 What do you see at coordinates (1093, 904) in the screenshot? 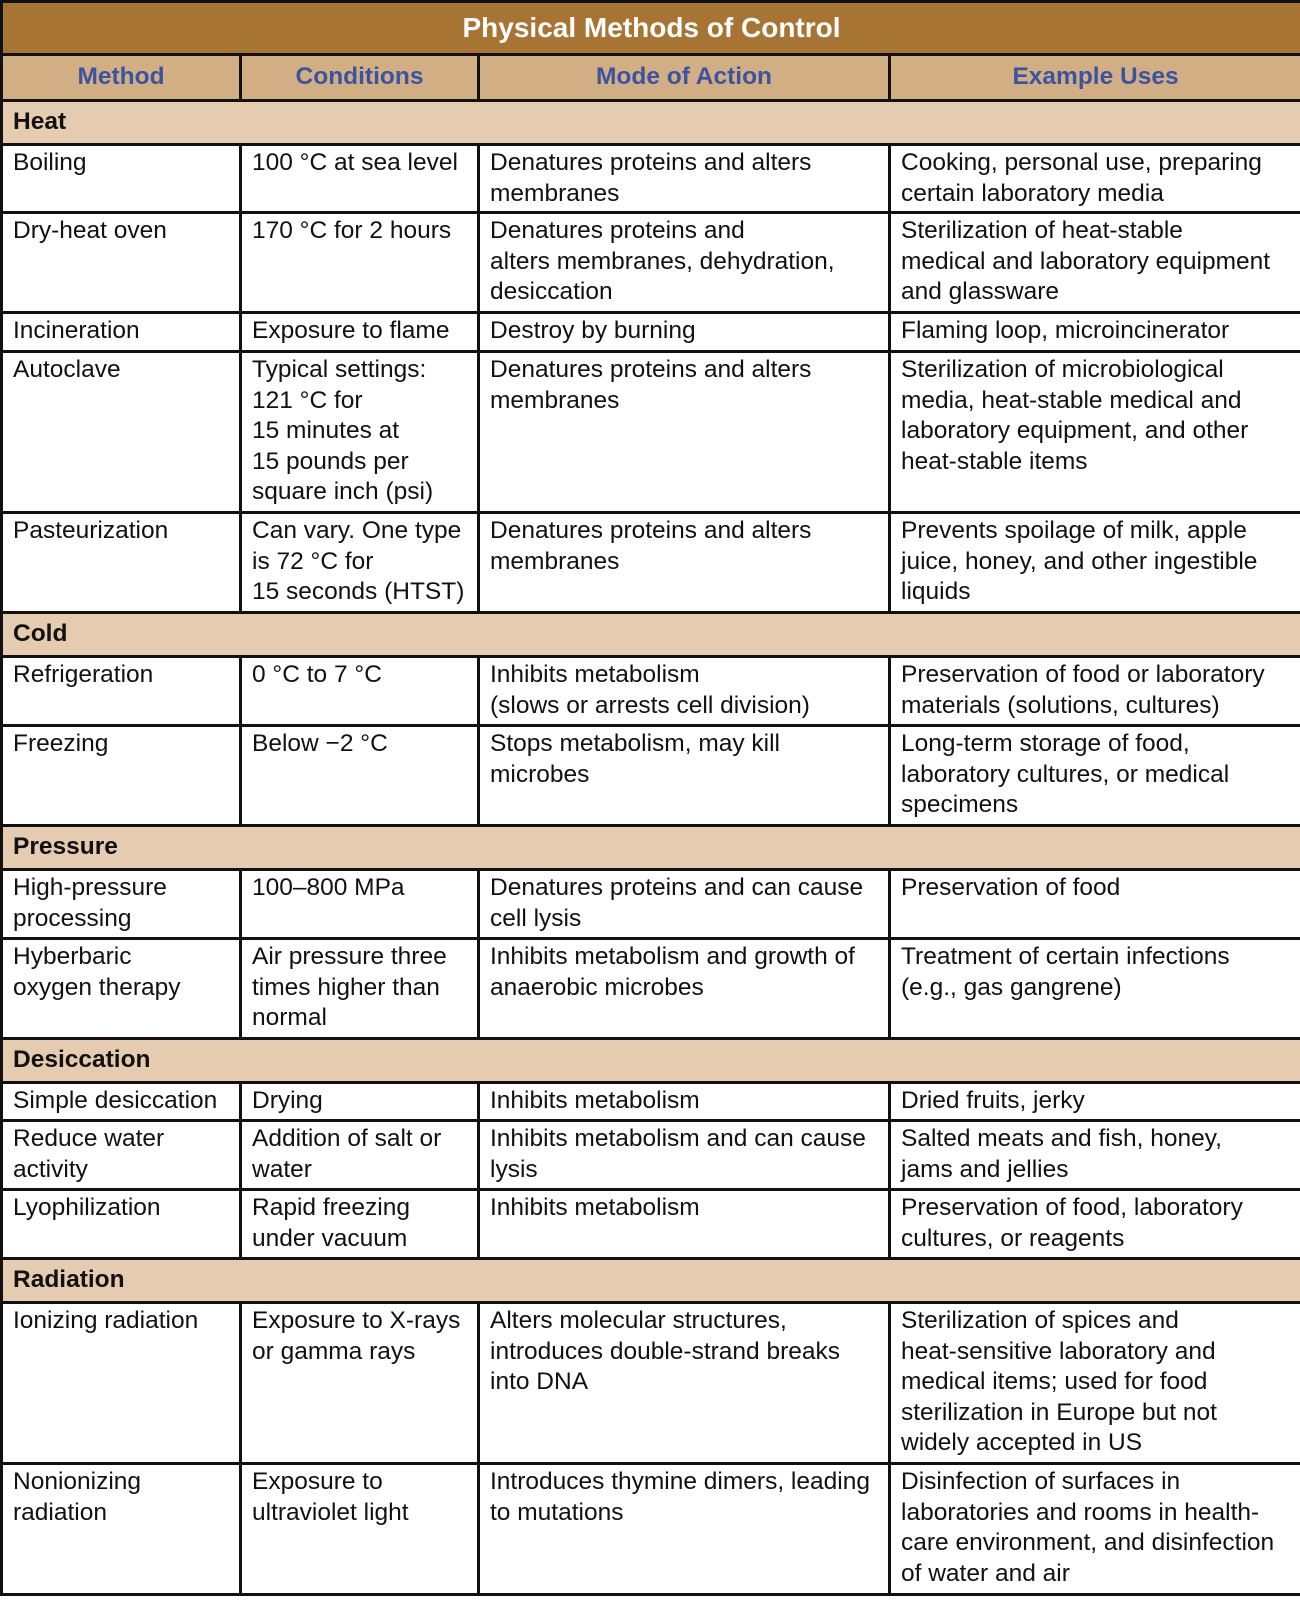
I see `example-uses-cell: Preservation of food` at bounding box center [1093, 904].